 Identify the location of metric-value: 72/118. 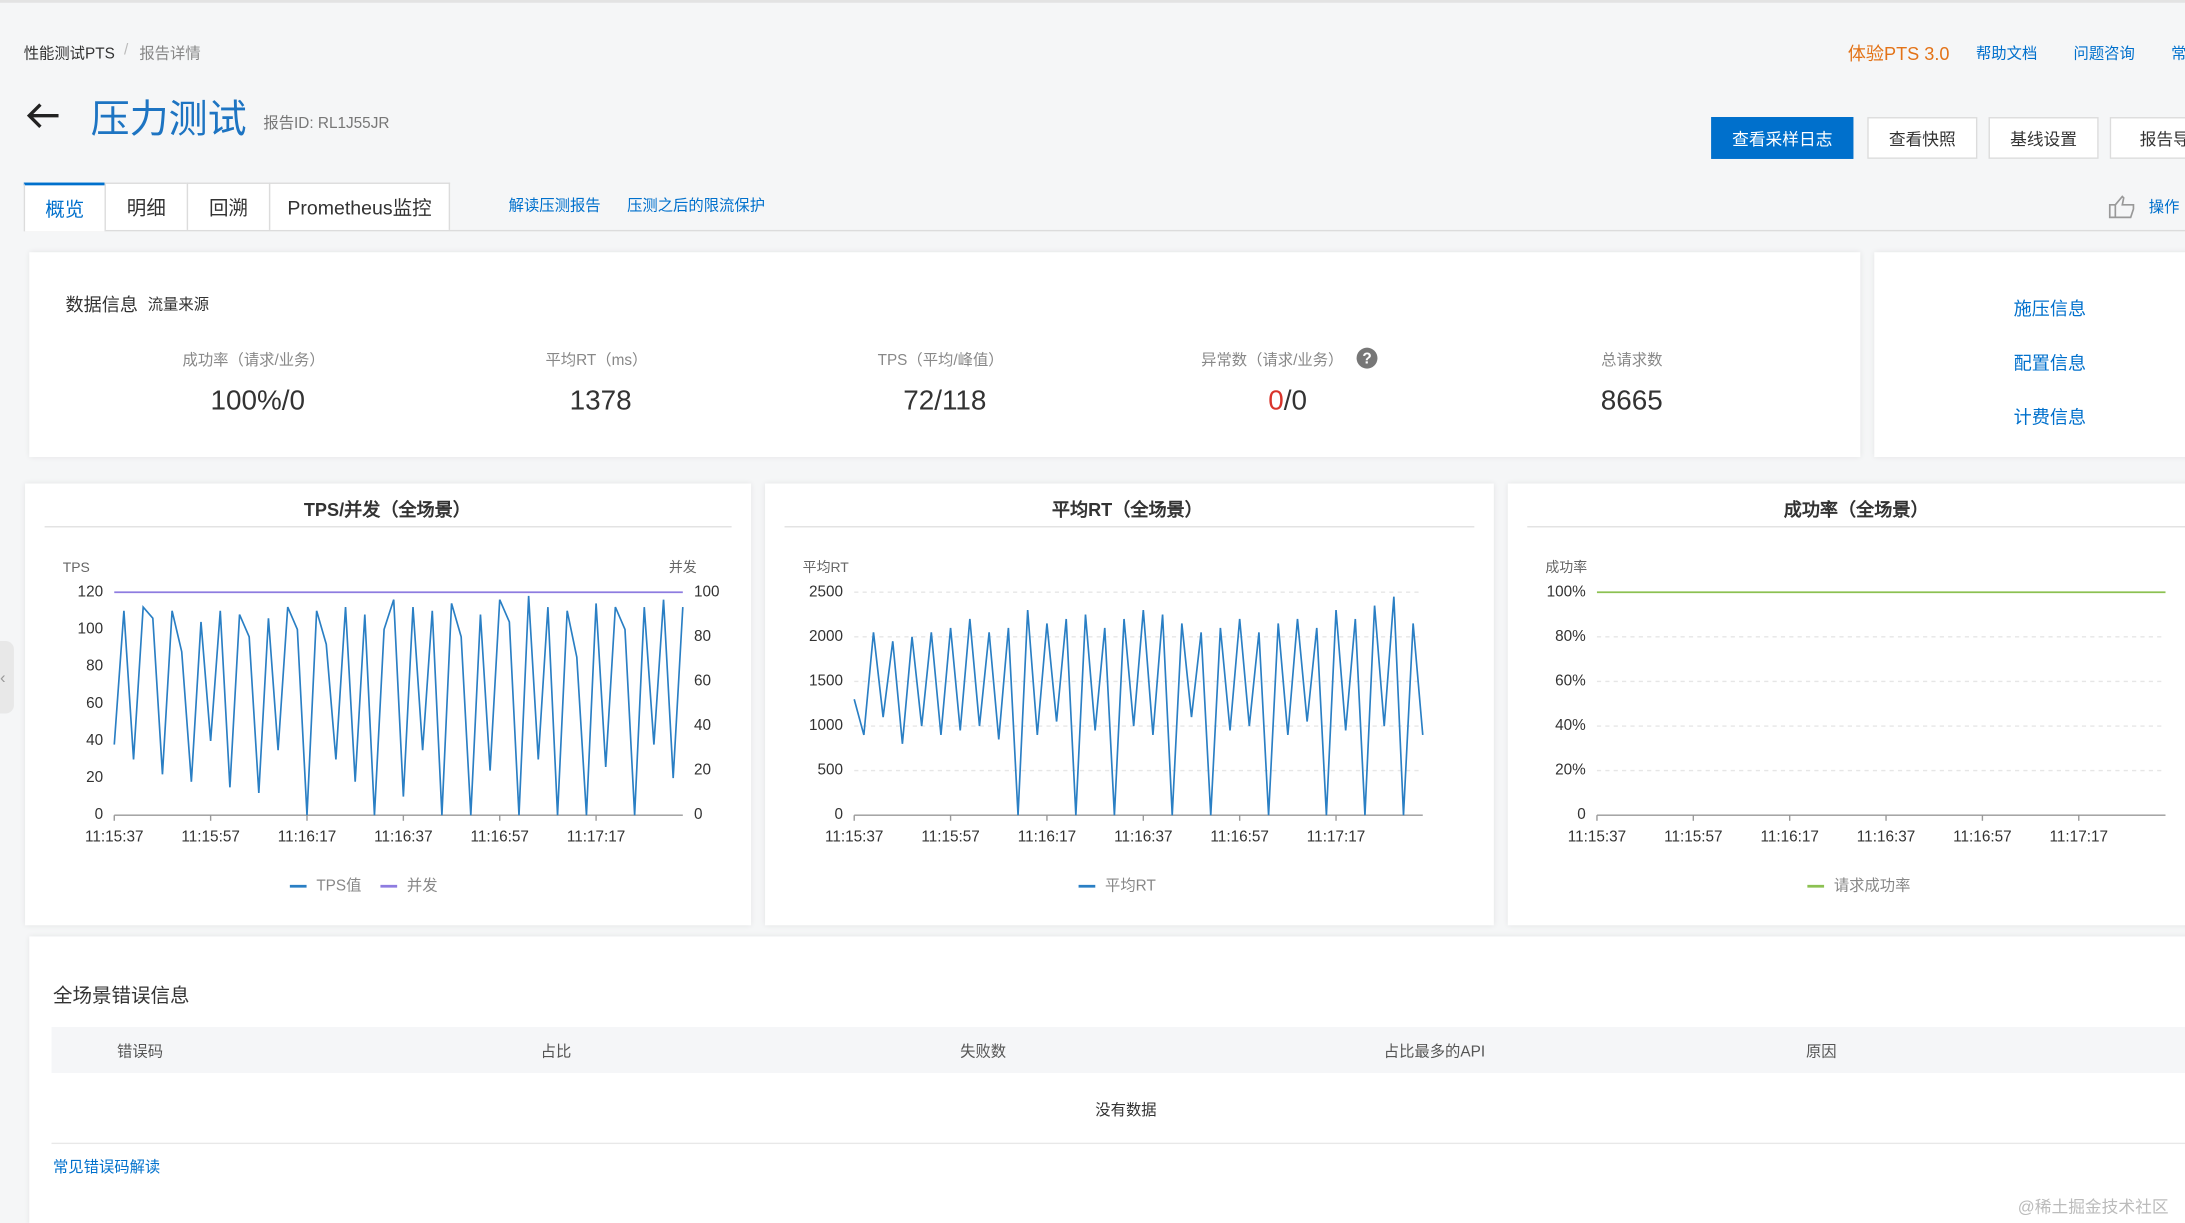
(945, 401).